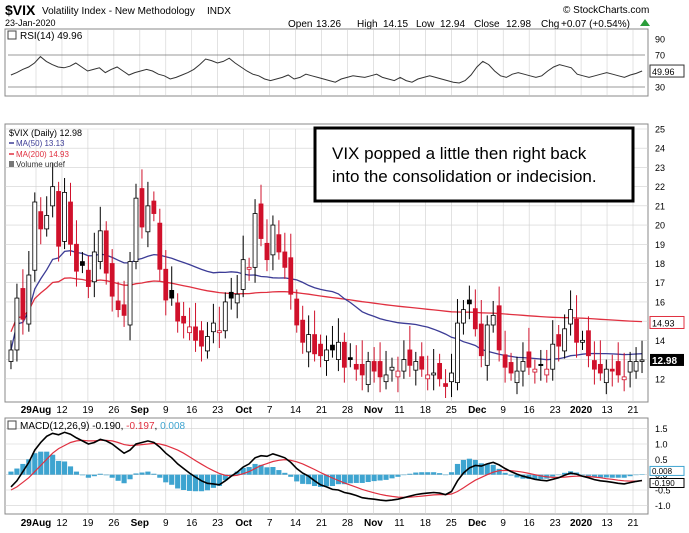  I want to click on y-tick-label: 16, so click(660, 302).